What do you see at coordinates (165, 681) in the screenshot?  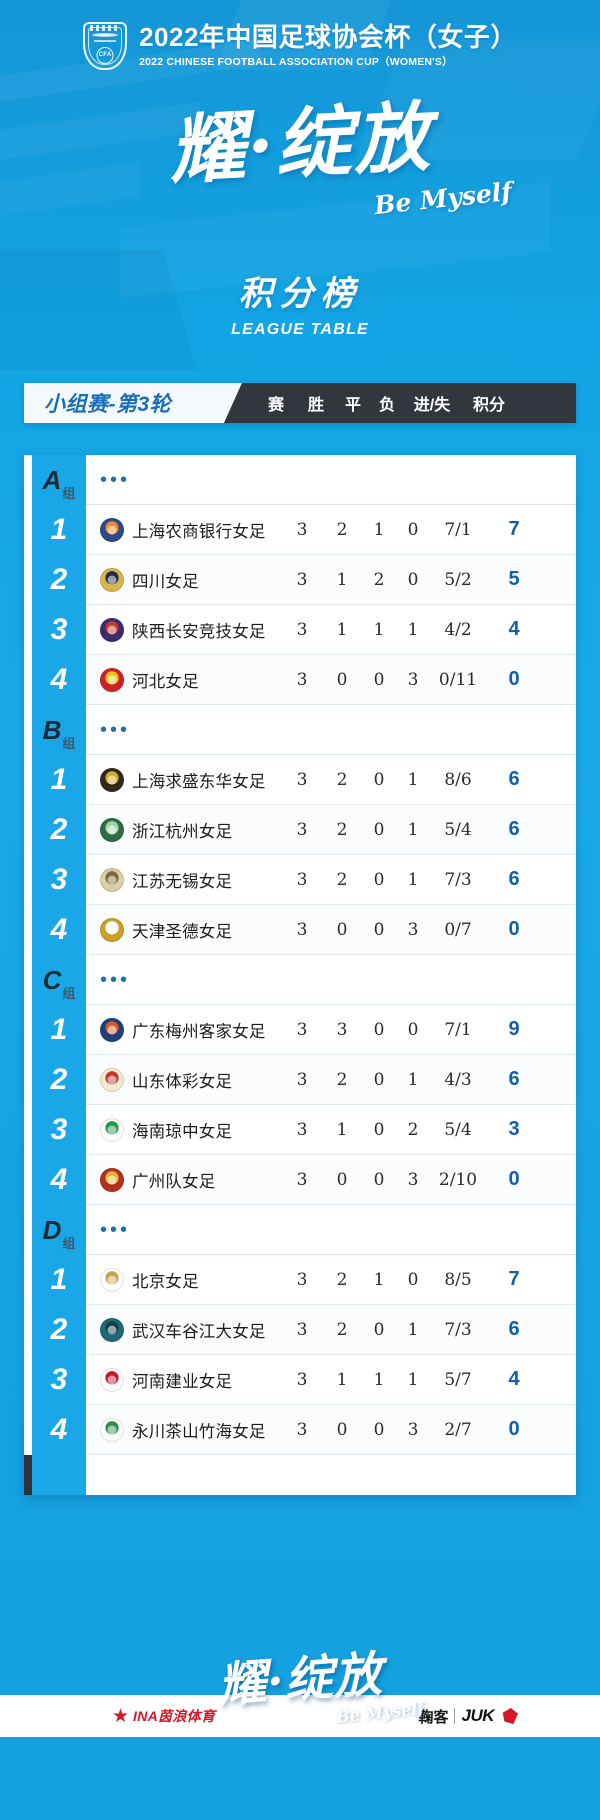 I see `team-name: 河北女足` at bounding box center [165, 681].